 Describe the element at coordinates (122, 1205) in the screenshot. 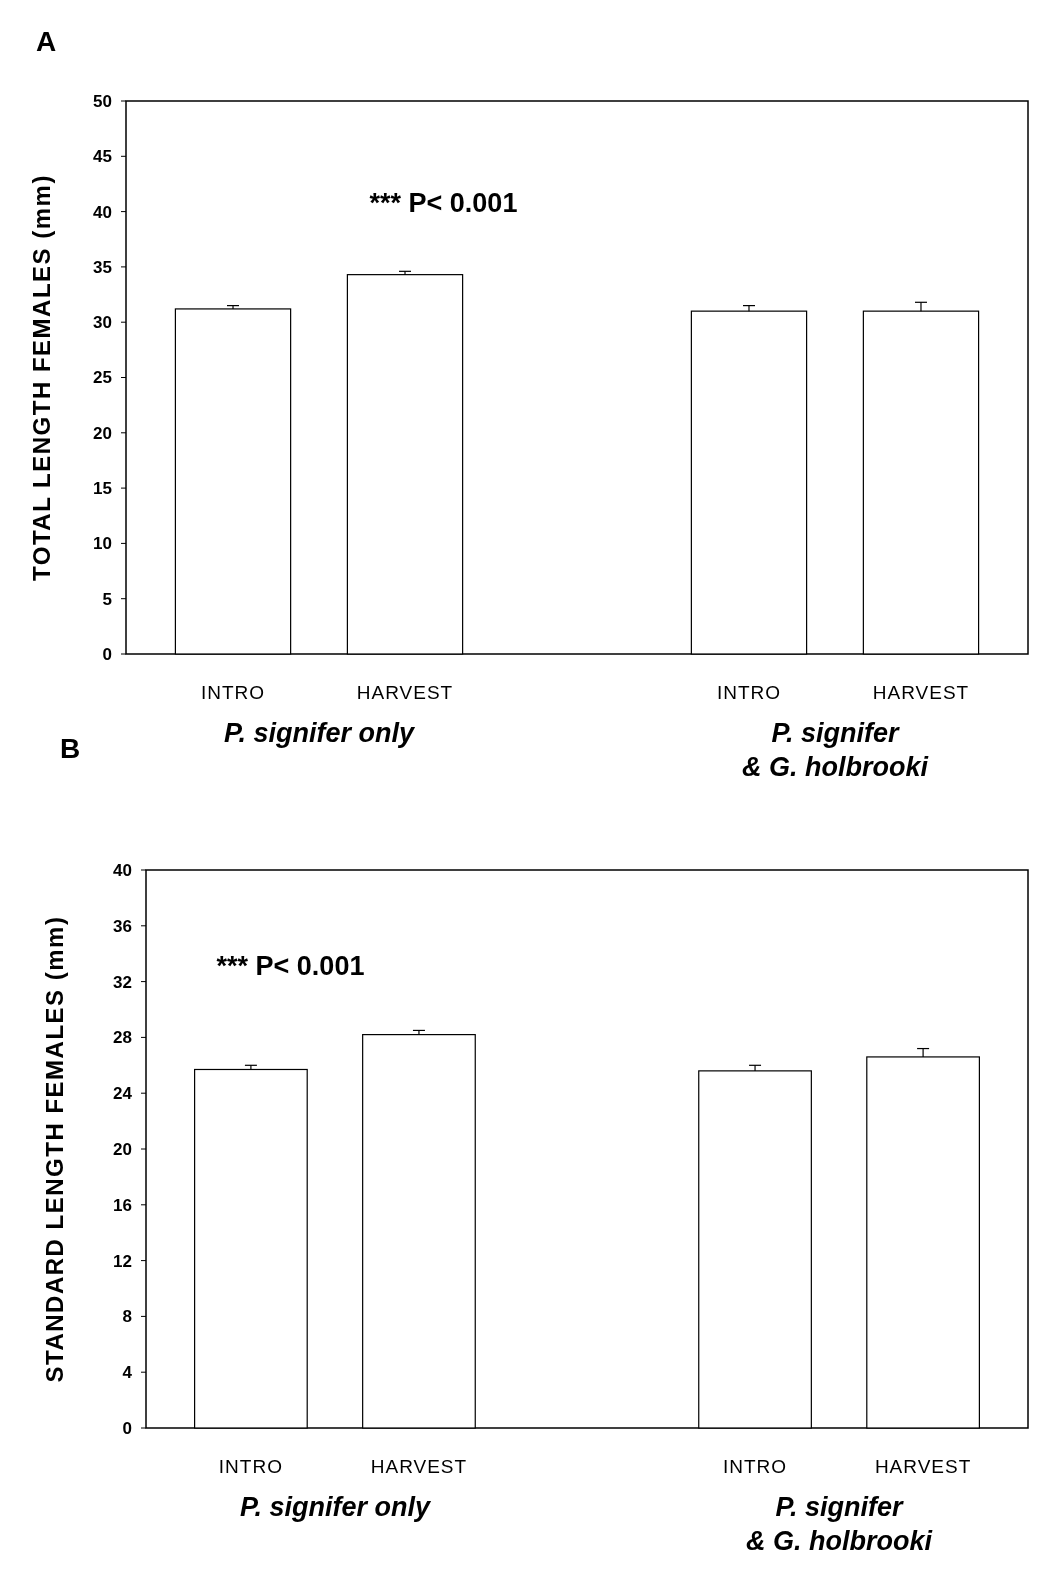

I see `y-tick-label: 16` at that location.